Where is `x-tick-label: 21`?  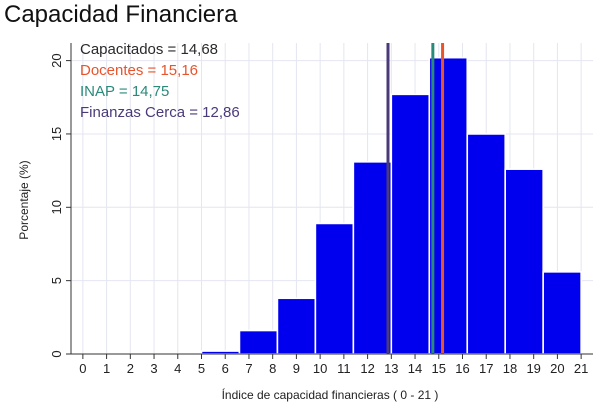 x-tick-label: 21 is located at coordinates (581, 368).